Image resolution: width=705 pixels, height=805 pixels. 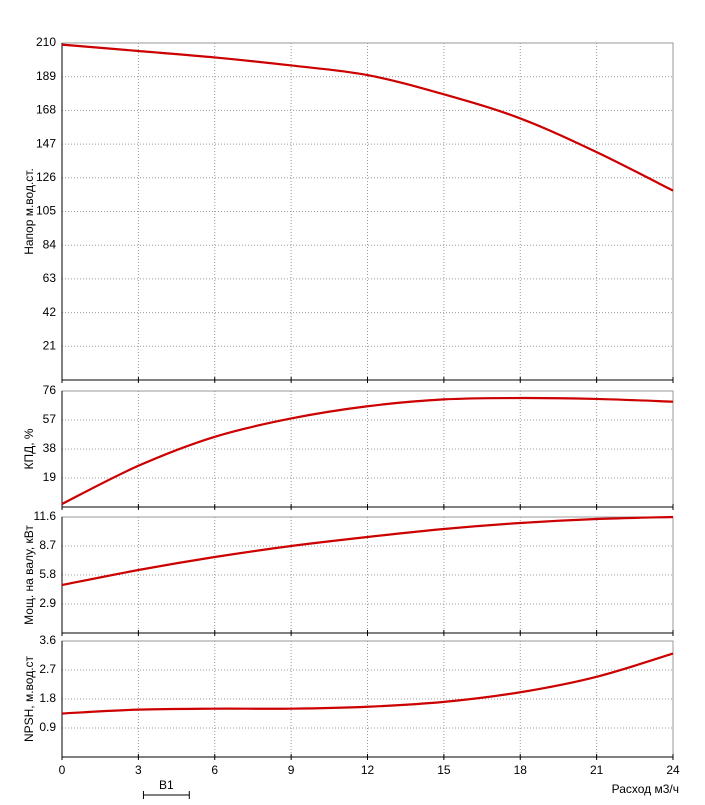 I want to click on x-tick-label: 0, so click(x=62, y=770).